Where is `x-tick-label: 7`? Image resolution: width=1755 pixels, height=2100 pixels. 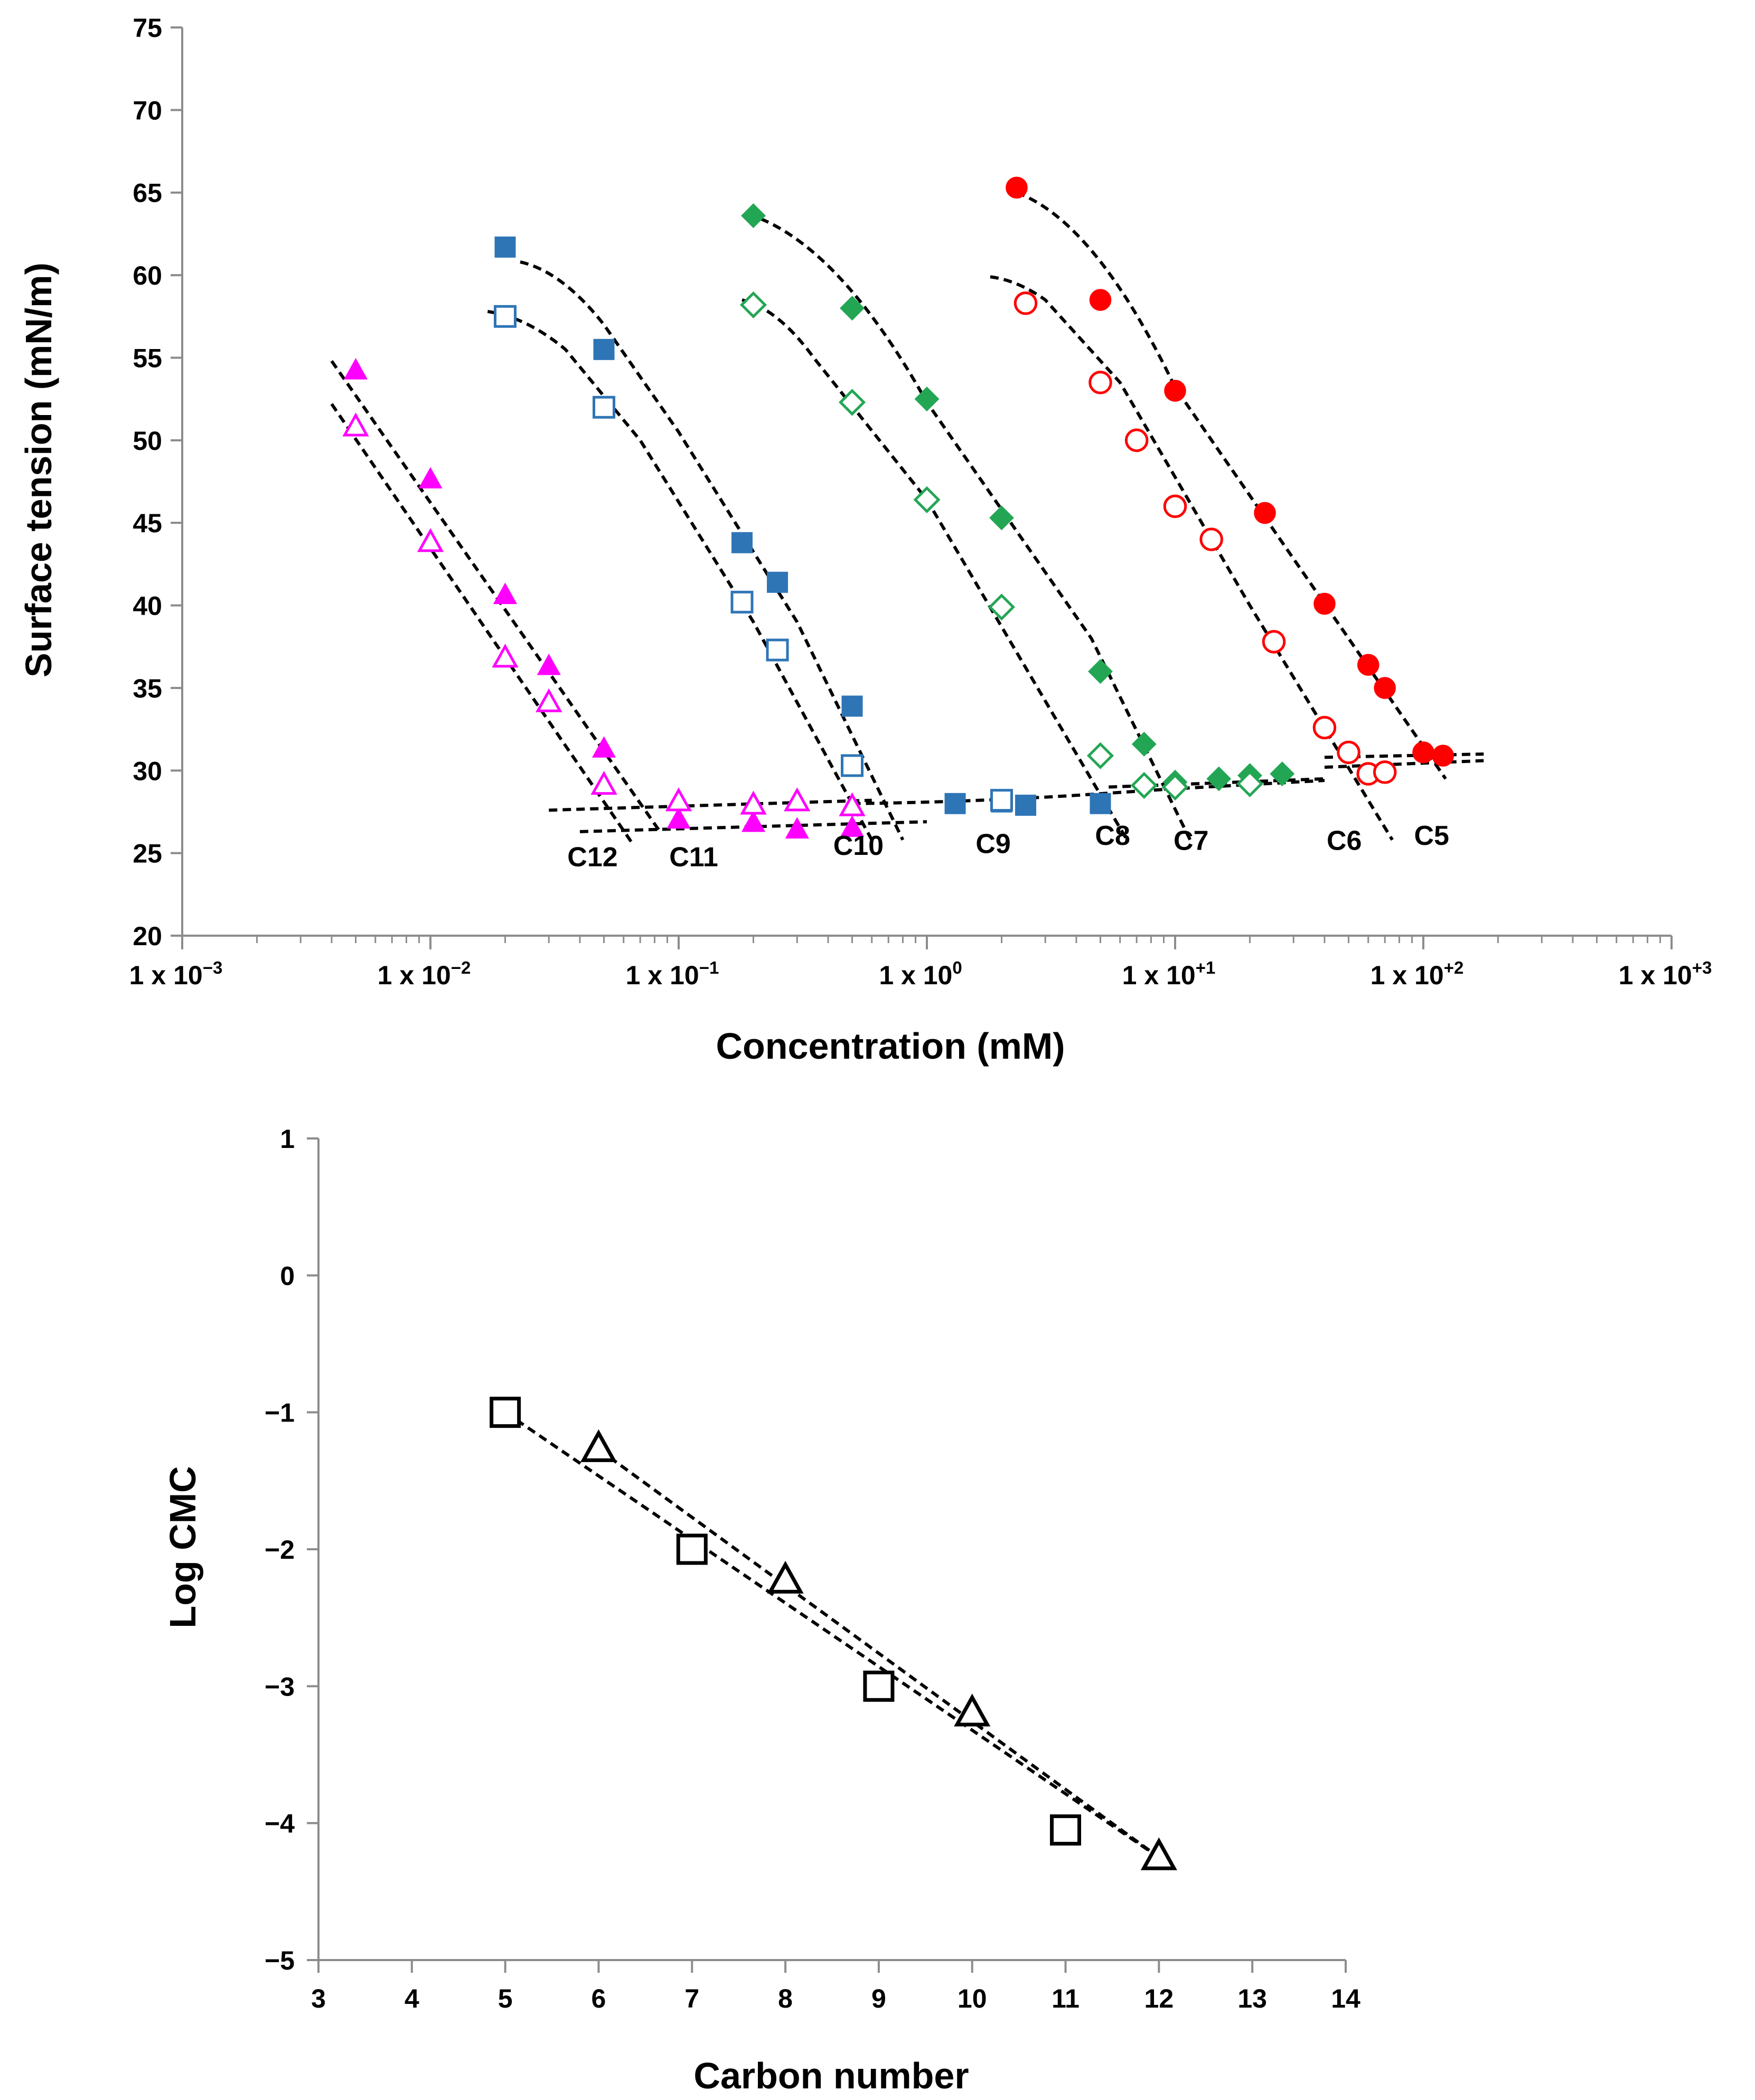
x-tick-label: 7 is located at coordinates (691, 1998).